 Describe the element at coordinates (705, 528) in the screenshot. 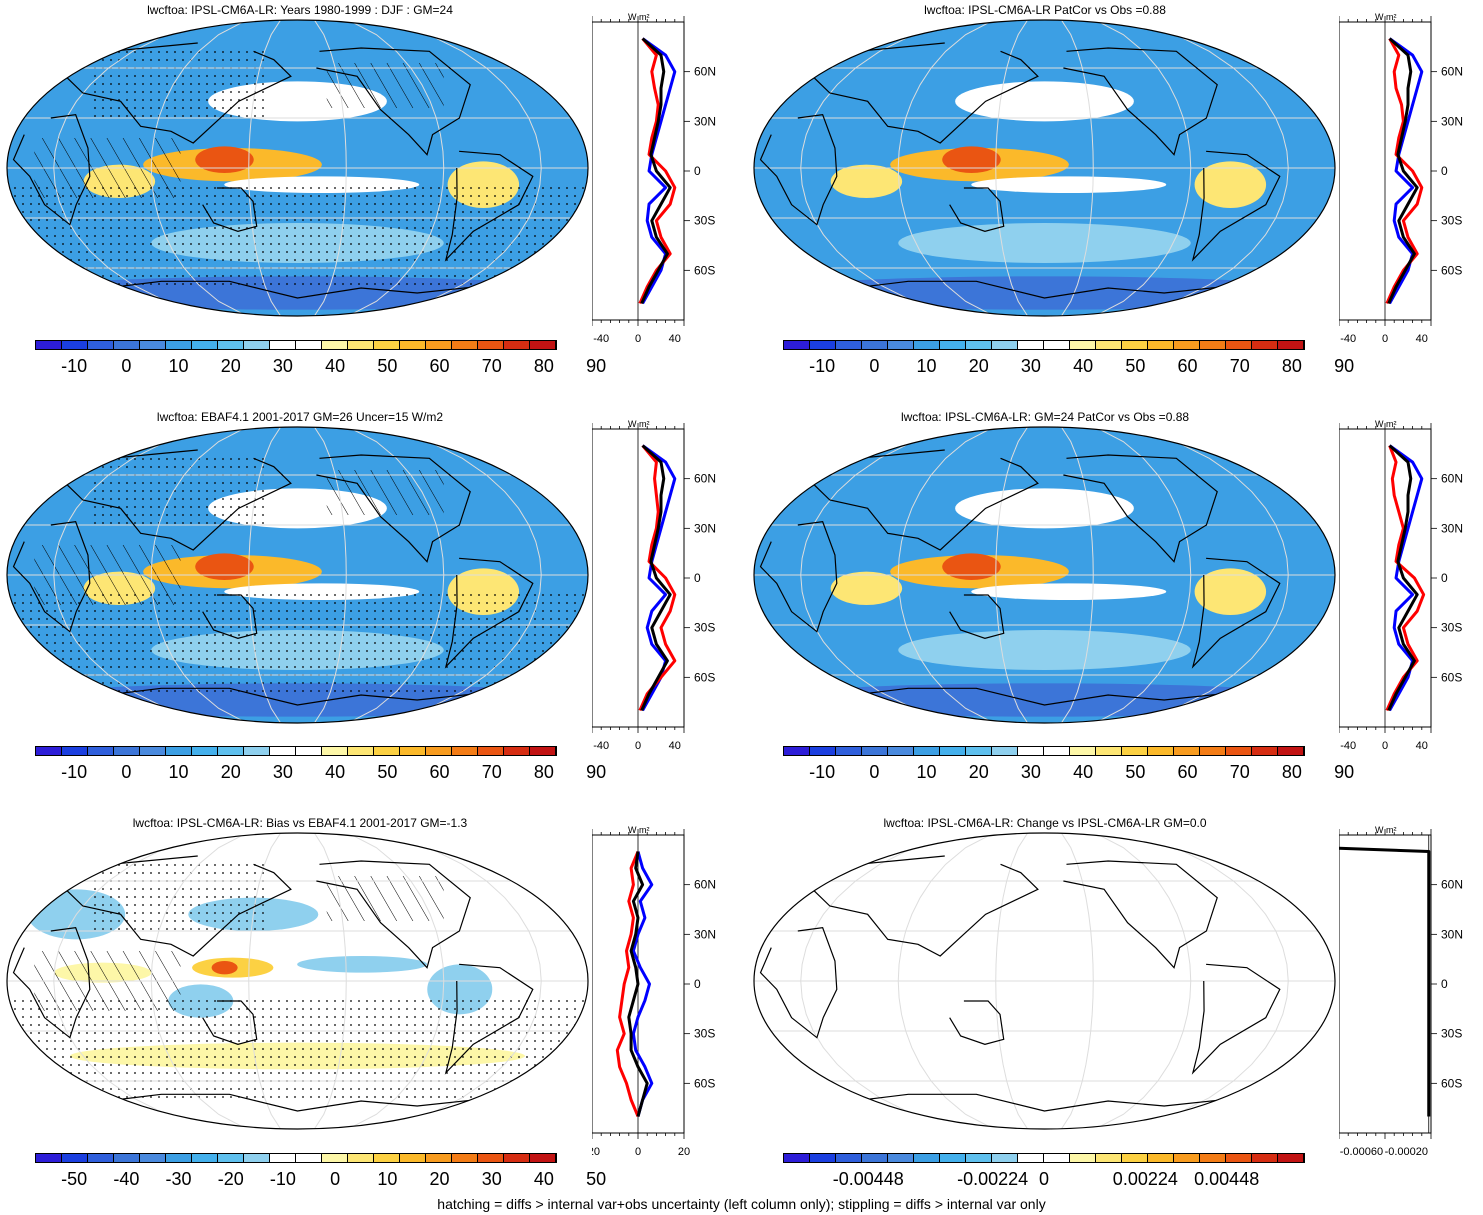

I see `profile-lat-label: 30N` at that location.